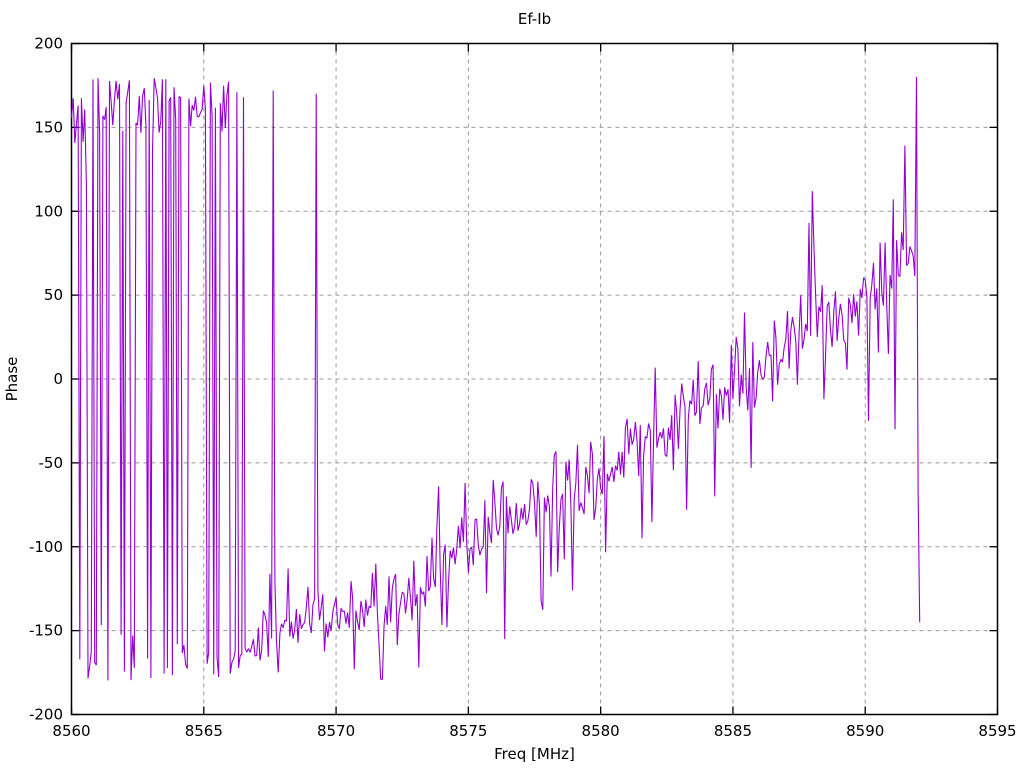 The image size is (1024, 768). What do you see at coordinates (53, 295) in the screenshot?
I see `y-tick-label: 50` at bounding box center [53, 295].